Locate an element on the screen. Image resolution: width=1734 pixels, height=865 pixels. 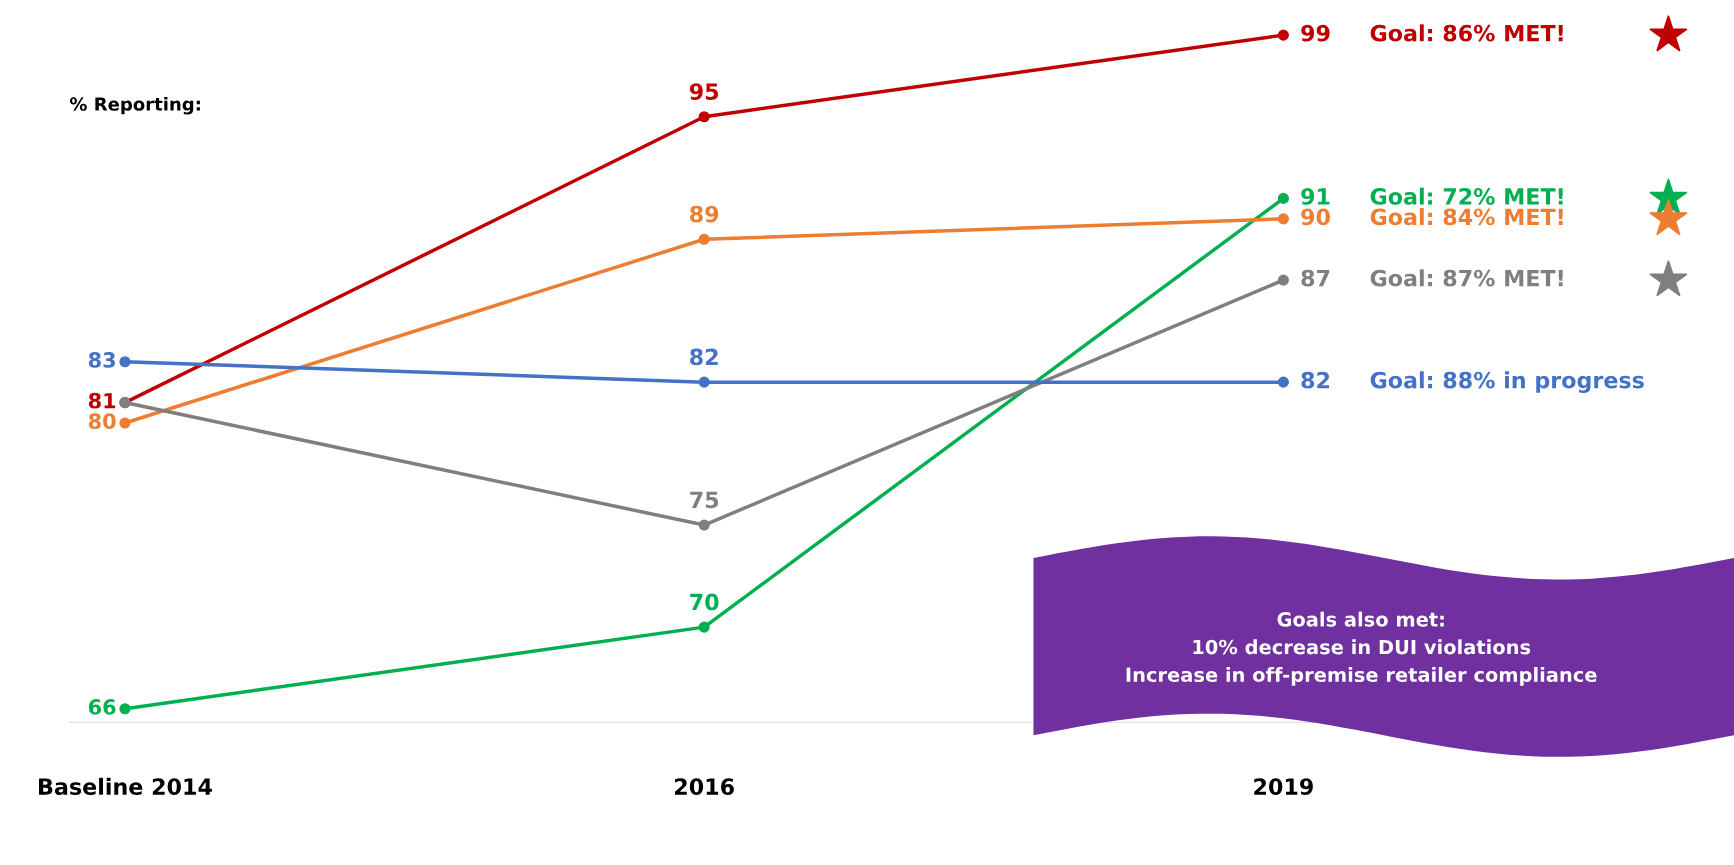
annotation: Goal: 84% MET! is located at coordinates (1466, 217).